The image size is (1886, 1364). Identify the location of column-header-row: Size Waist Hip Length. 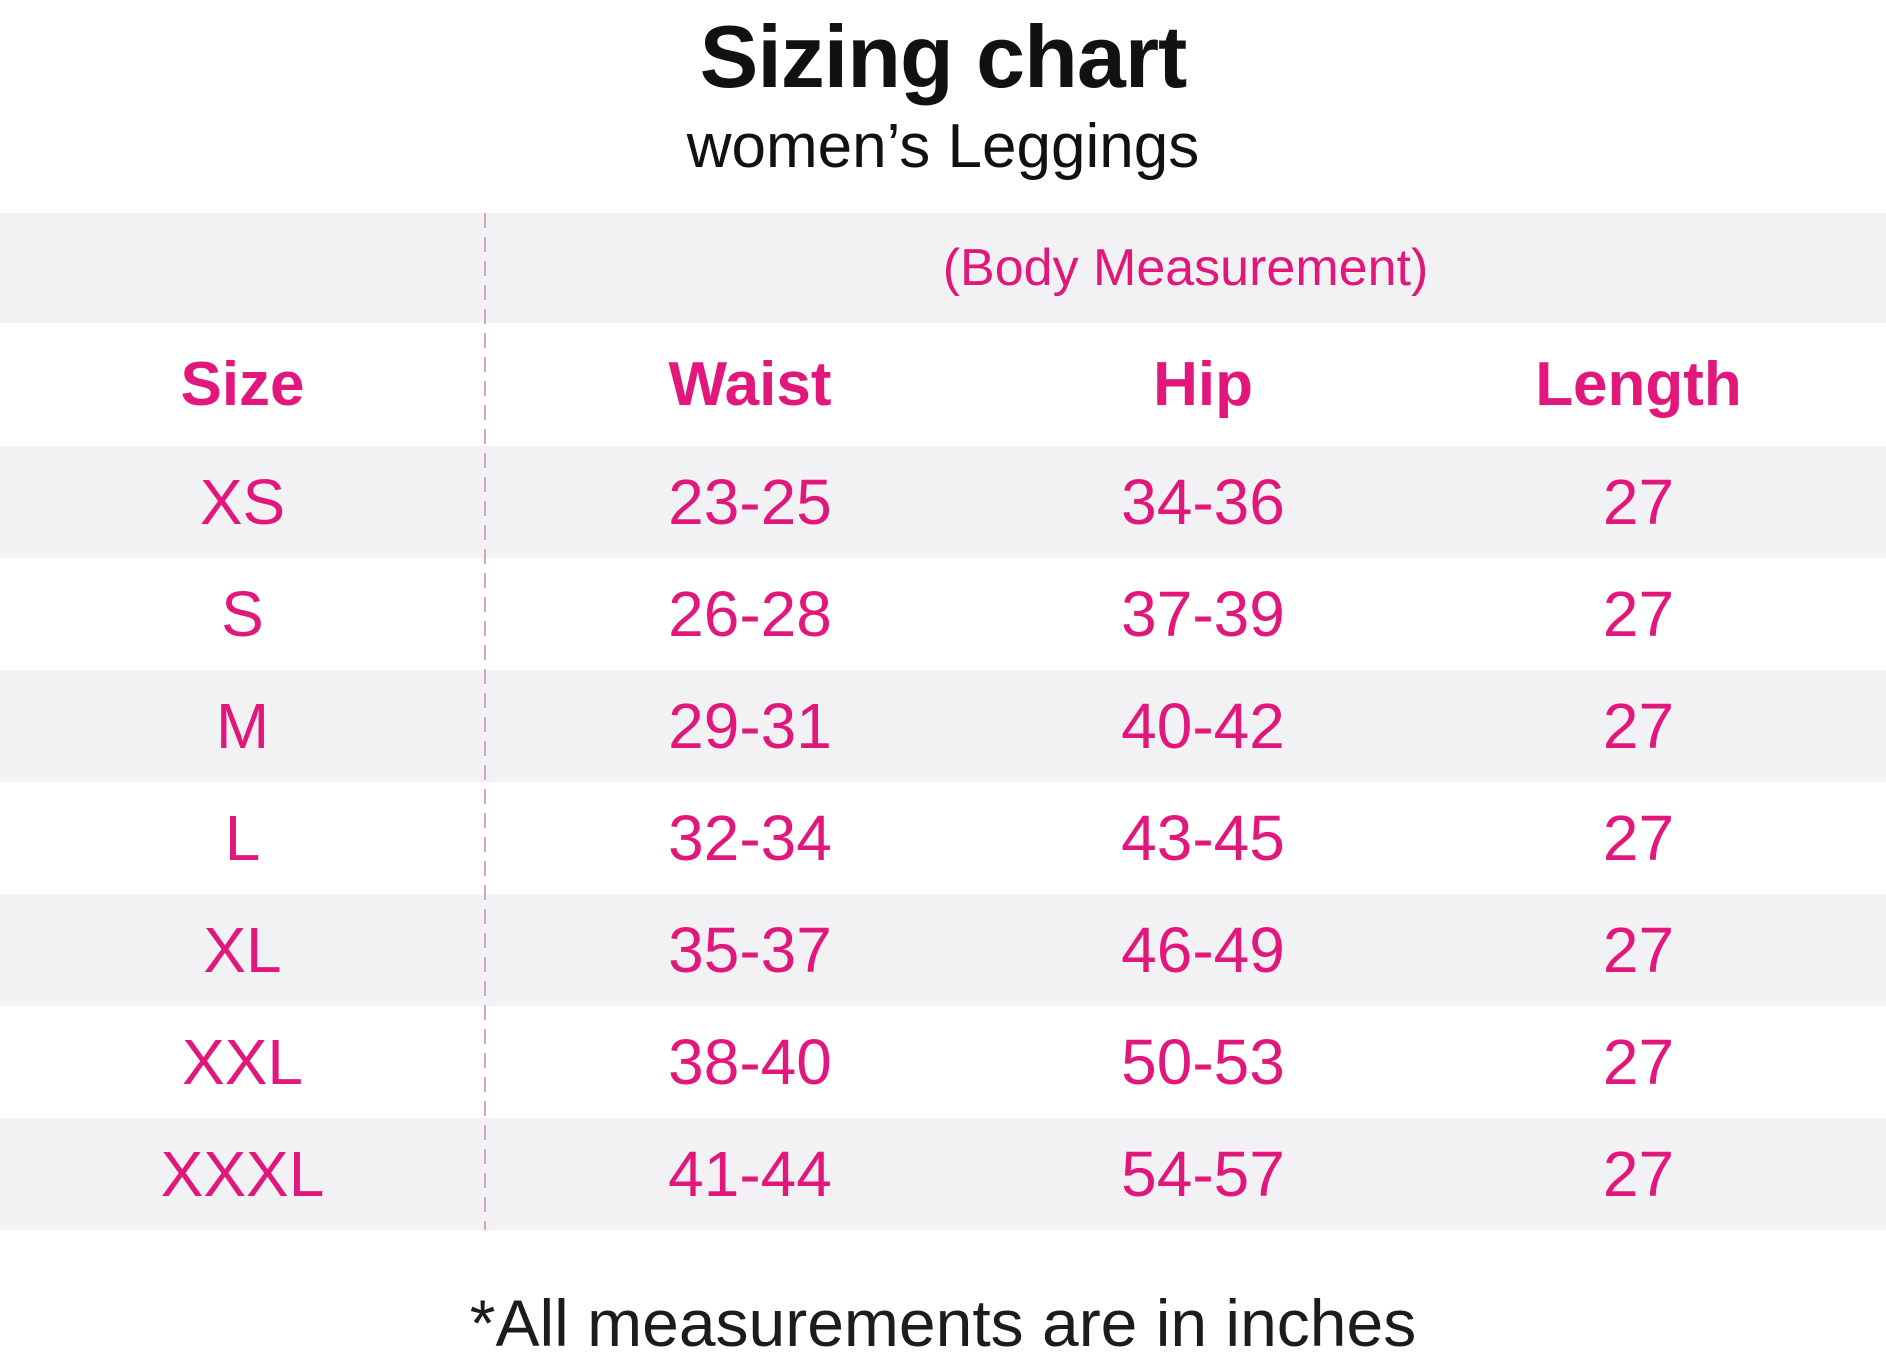
(943, 384).